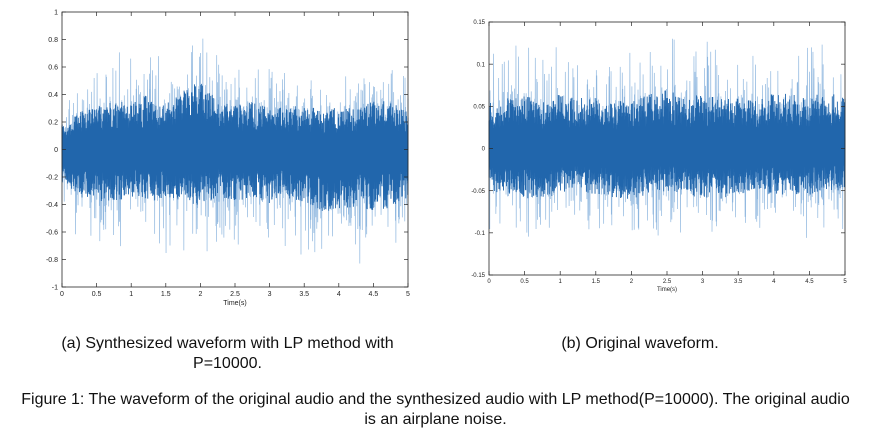  What do you see at coordinates (479, 107) in the screenshot?
I see `y-tick-label: 0.05` at bounding box center [479, 107].